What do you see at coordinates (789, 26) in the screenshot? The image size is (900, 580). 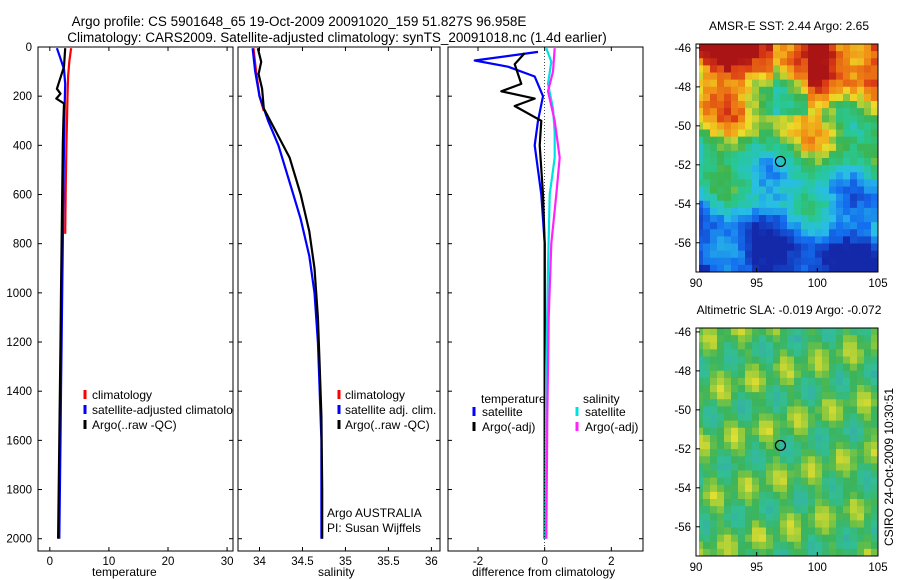 I see `sst_map-title: AMSR-E SST: 2.44 Argo: 2.65` at bounding box center [789, 26].